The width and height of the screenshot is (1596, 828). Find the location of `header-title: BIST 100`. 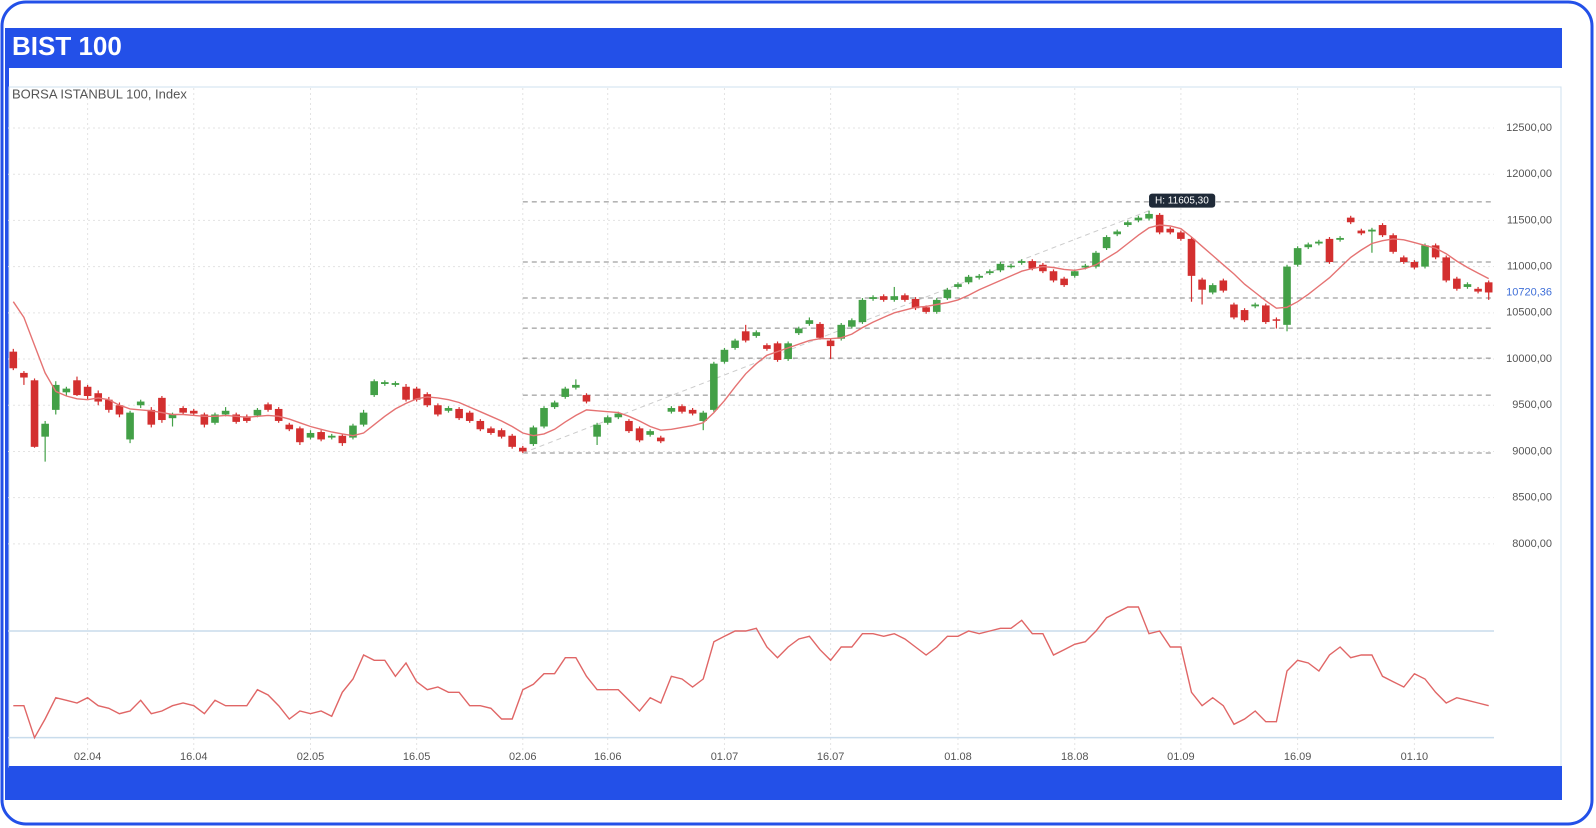

header-title: BIST 100 is located at coordinates (67, 46).